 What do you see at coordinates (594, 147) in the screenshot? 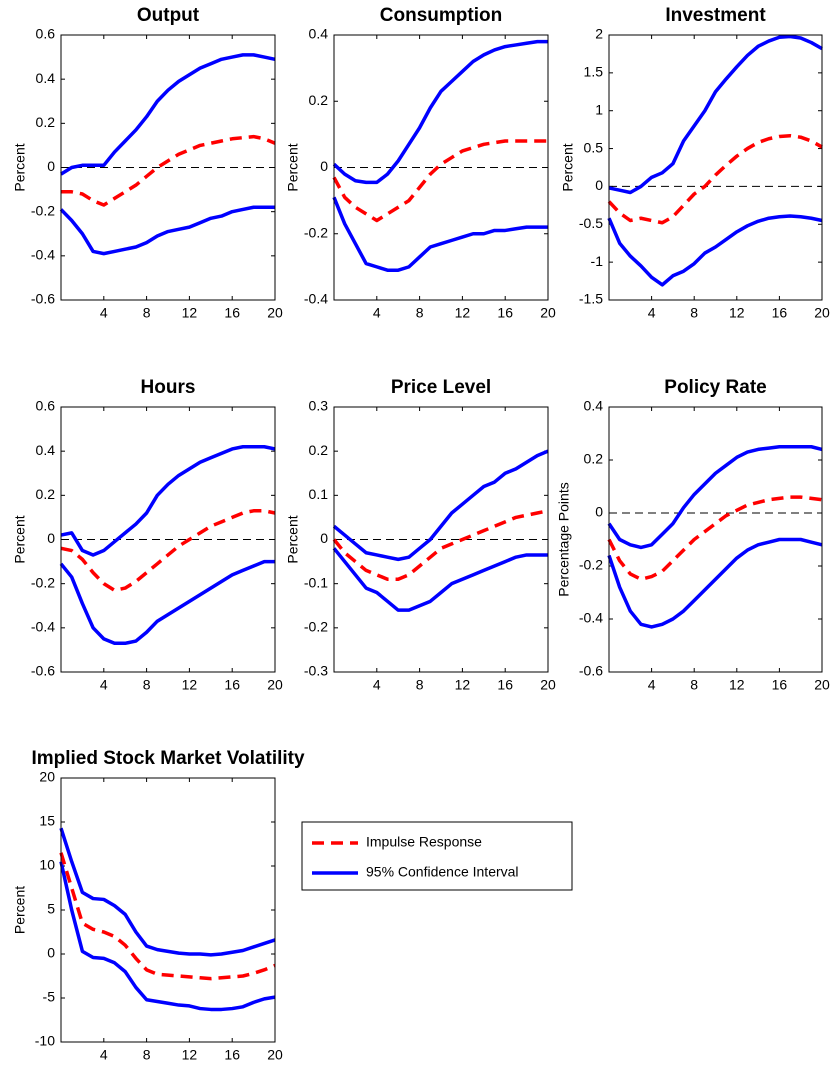
I see `y-tick-label: 0.5` at bounding box center [594, 147].